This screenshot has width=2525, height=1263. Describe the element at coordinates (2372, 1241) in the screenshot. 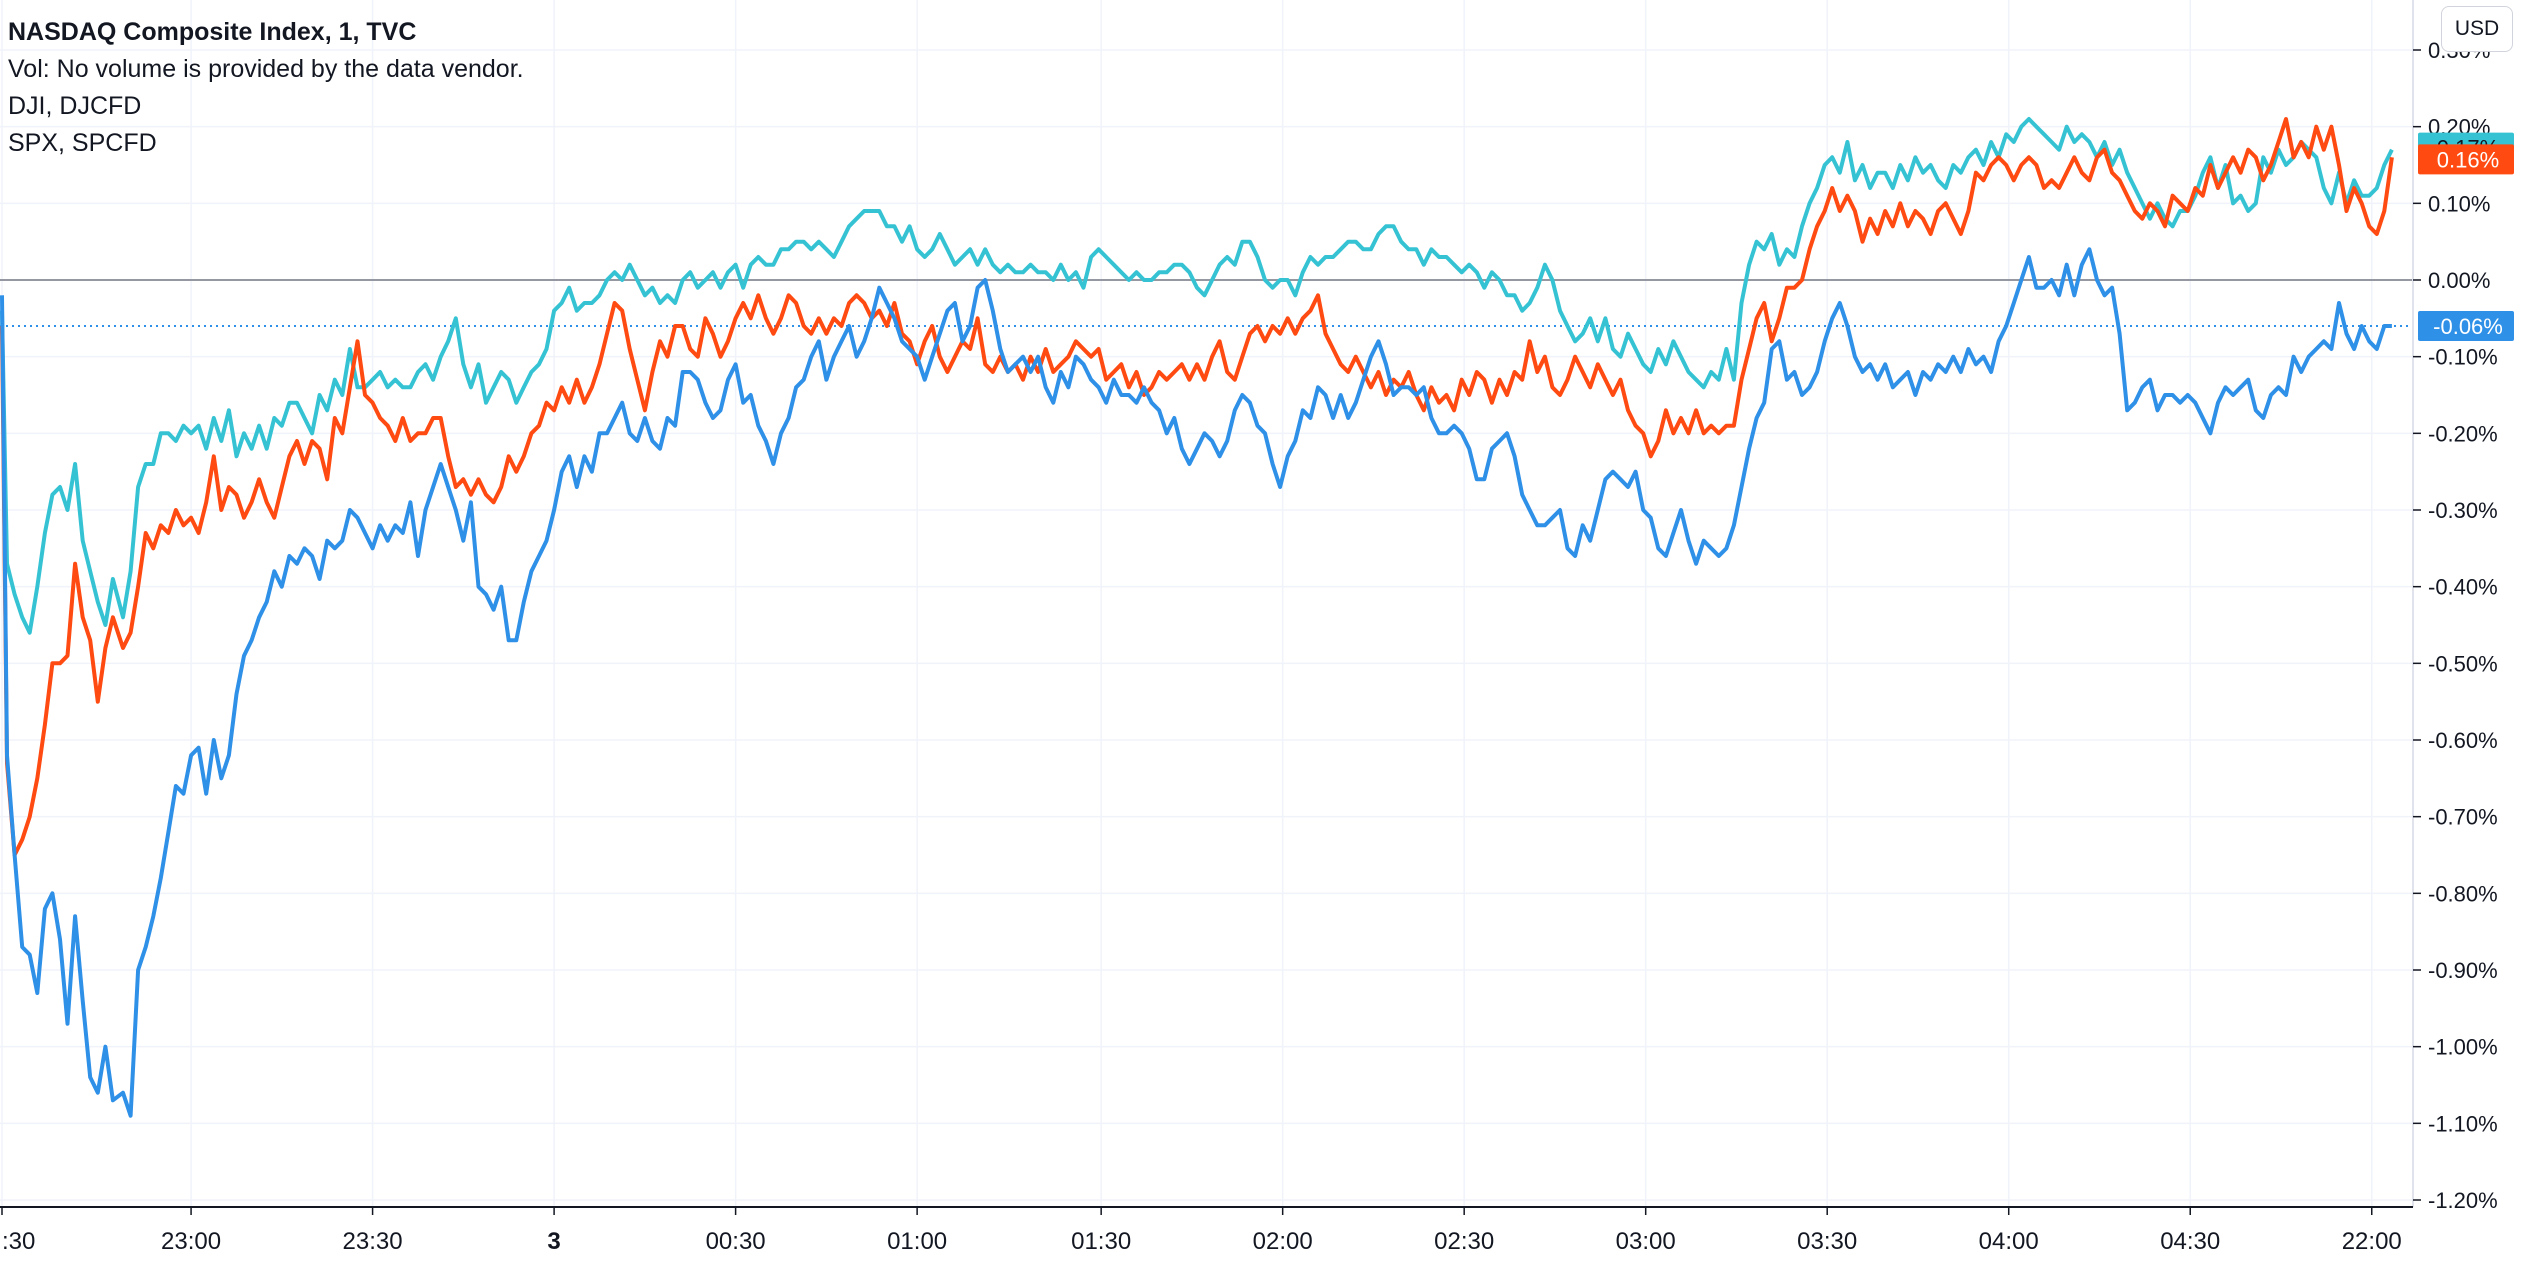

I see `x-tick-label: 22:00` at that location.